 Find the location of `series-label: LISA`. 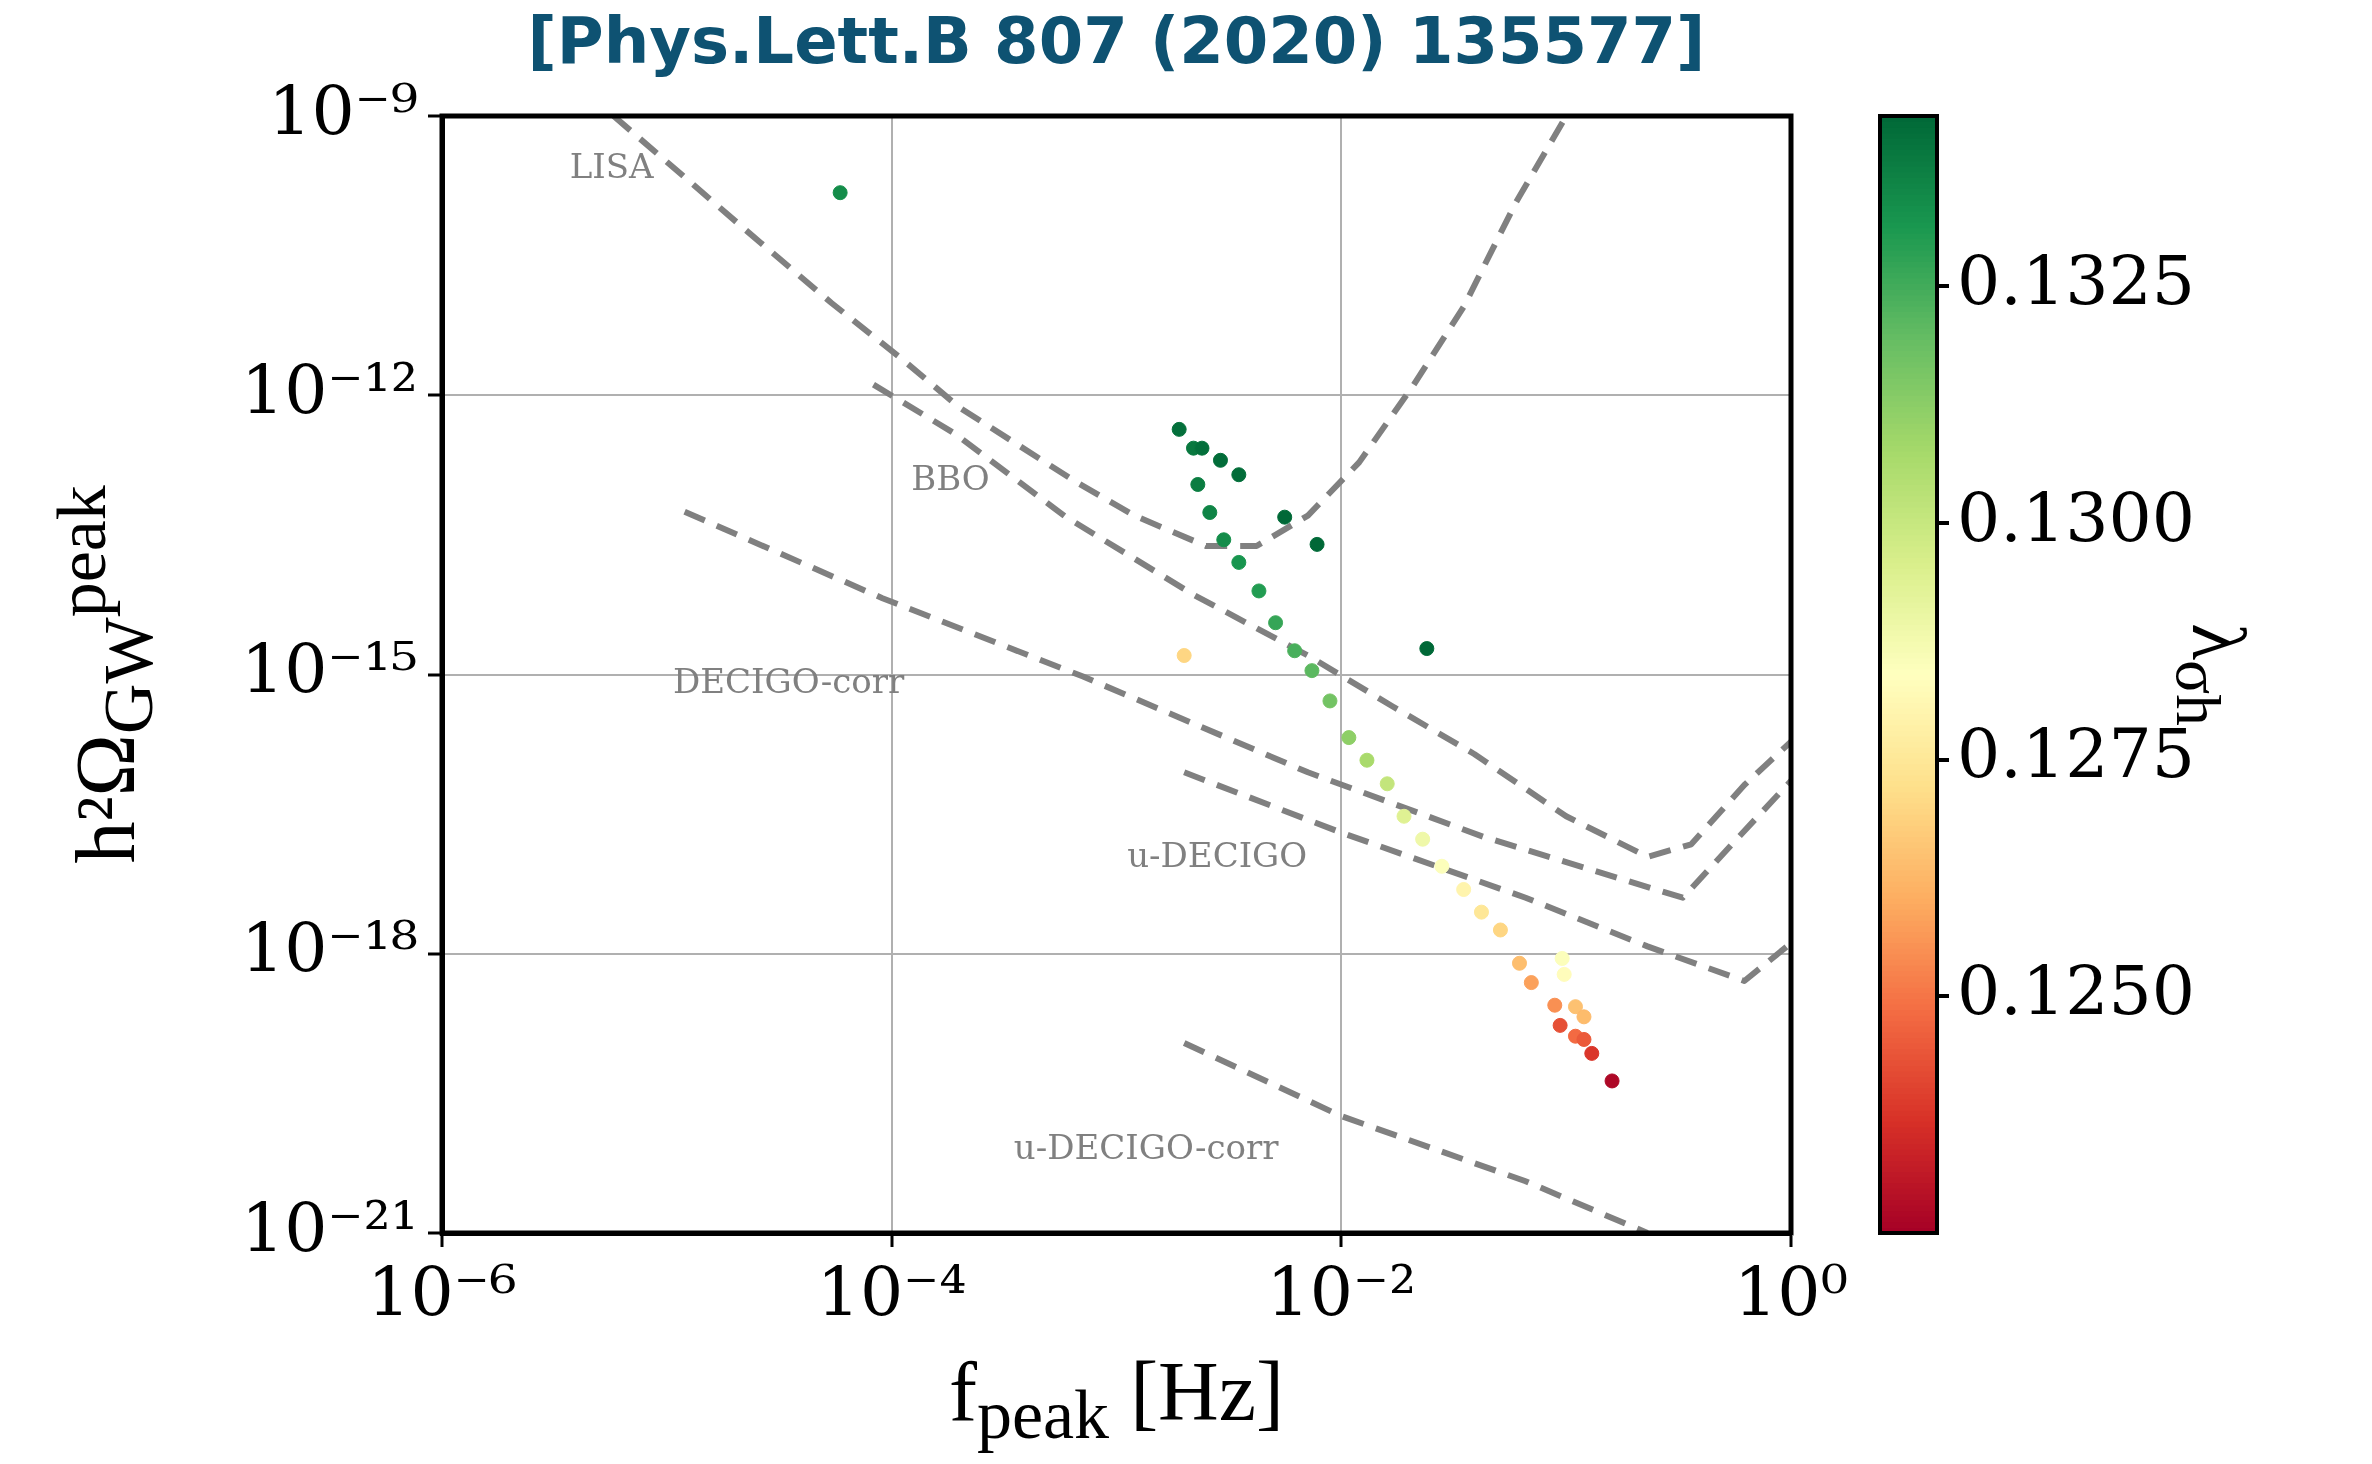

series-label: LISA is located at coordinates (612, 165).